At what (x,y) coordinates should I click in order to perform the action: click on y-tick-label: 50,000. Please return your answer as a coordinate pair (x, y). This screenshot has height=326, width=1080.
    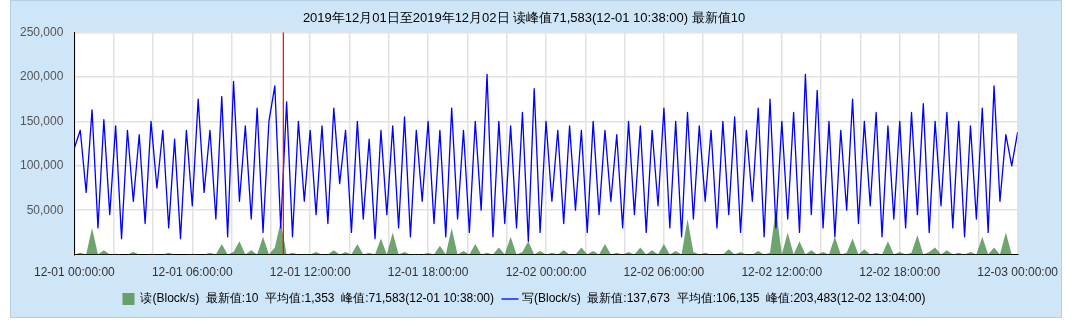
    Looking at the image, I should click on (45, 209).